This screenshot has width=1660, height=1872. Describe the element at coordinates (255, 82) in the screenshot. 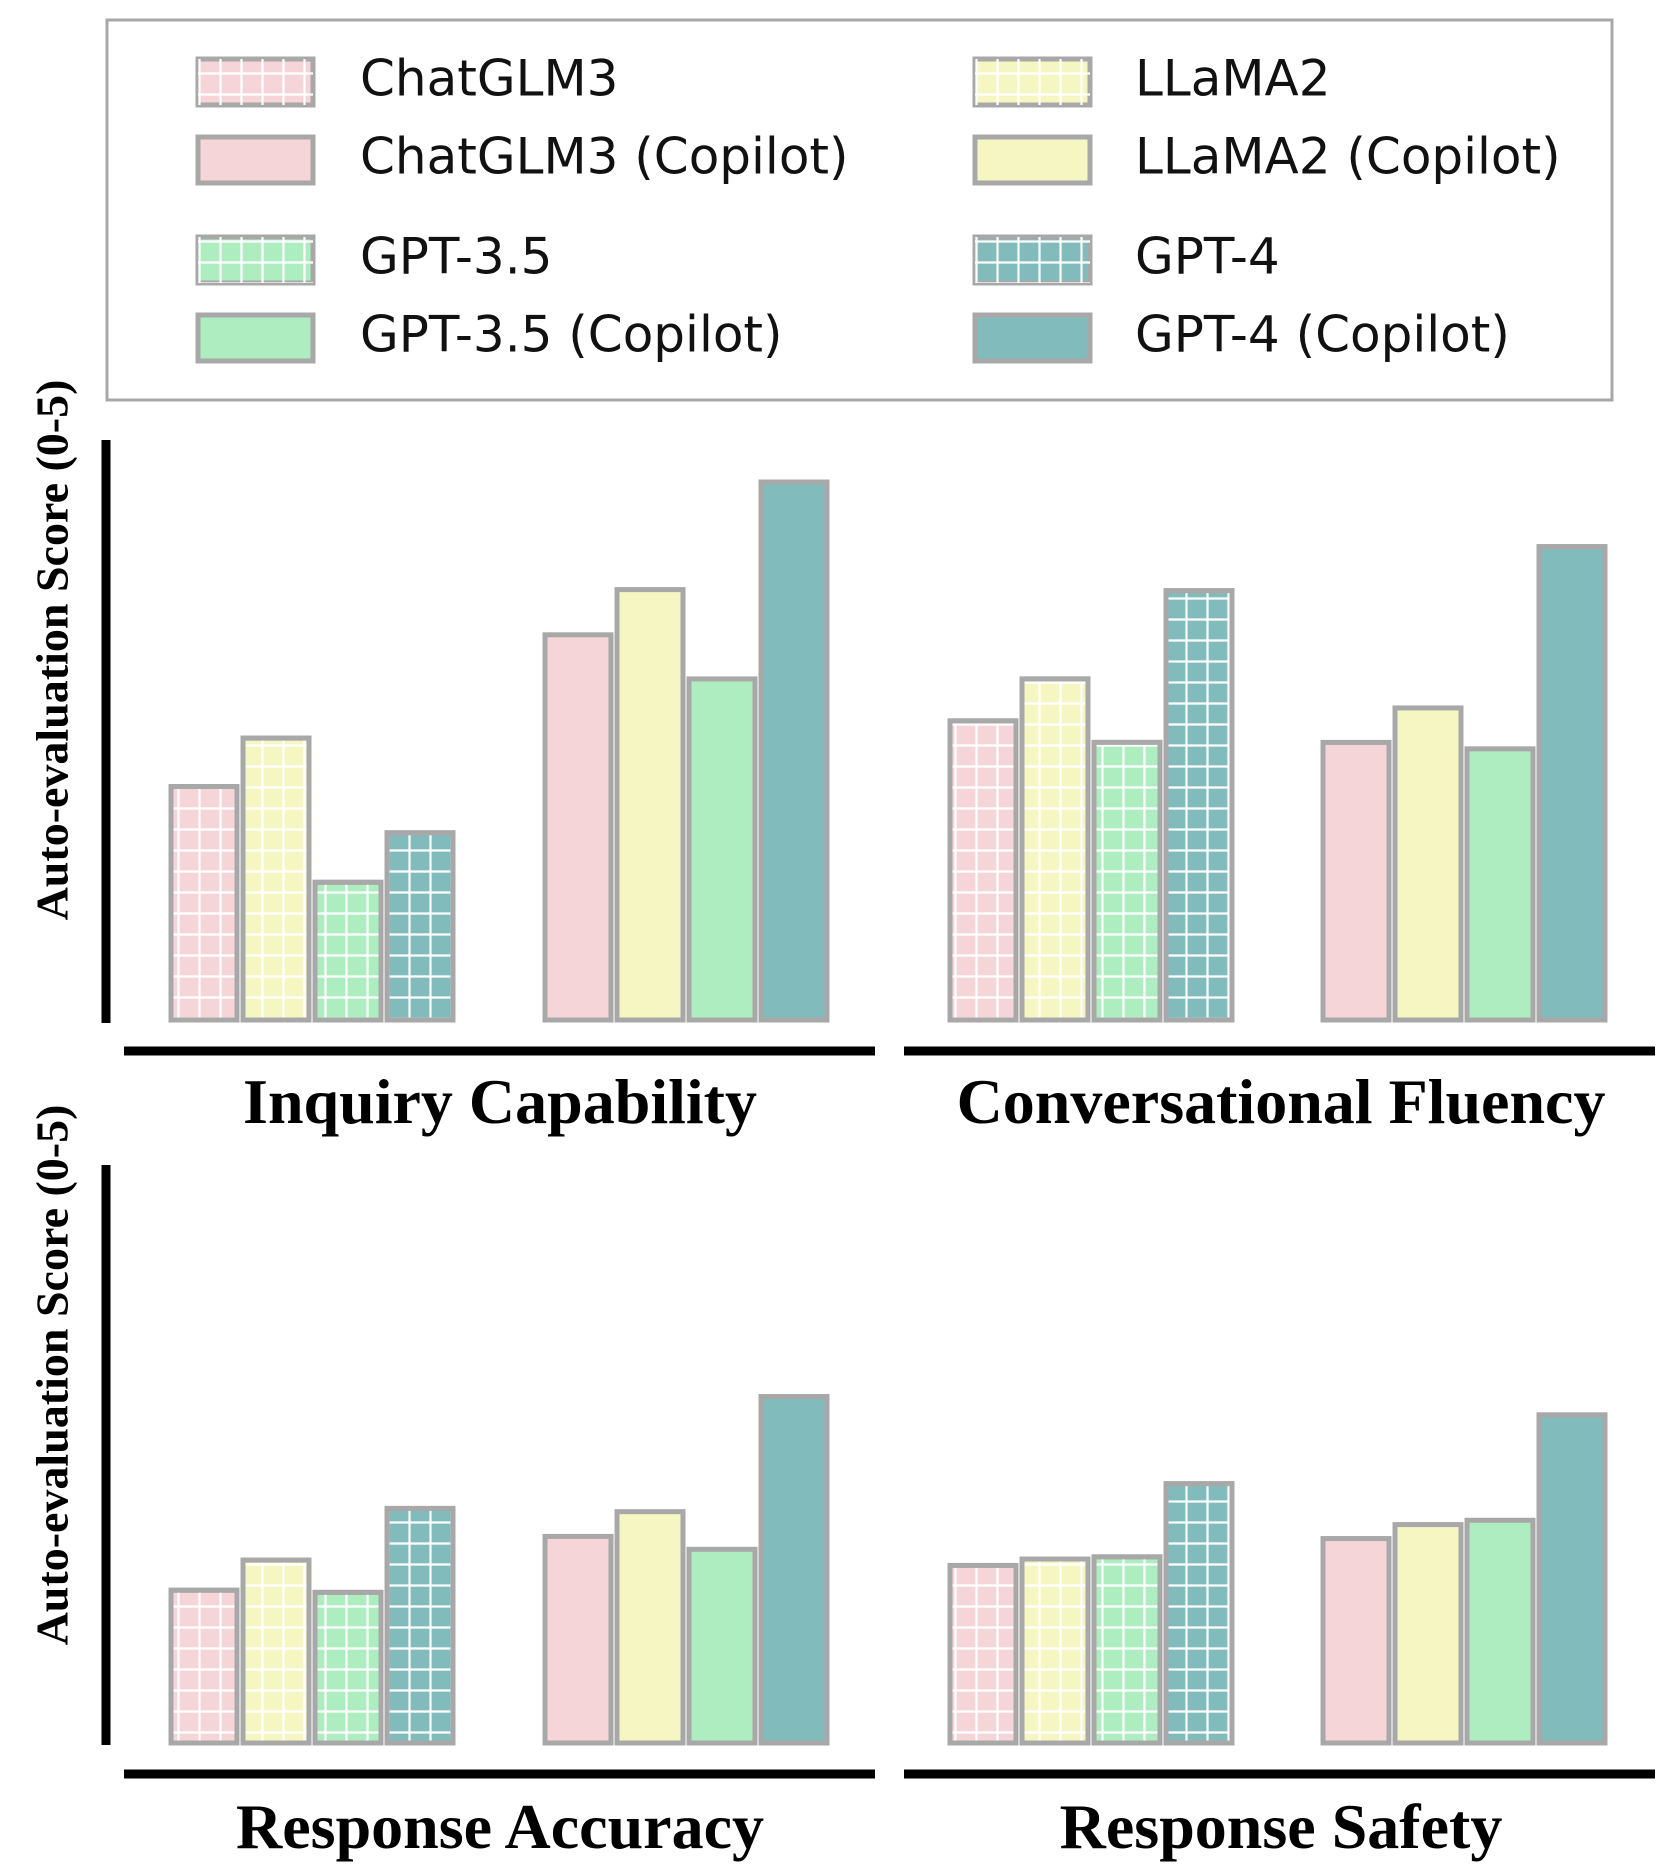

I see `legend-swatch-hatch-chatglm3` at that location.